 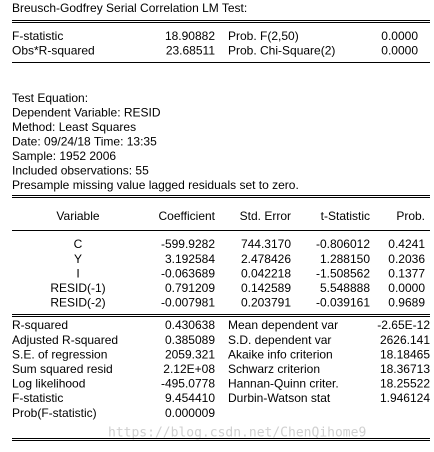 I want to click on statistic-cell: Mean dependent var, so click(x=283, y=325).